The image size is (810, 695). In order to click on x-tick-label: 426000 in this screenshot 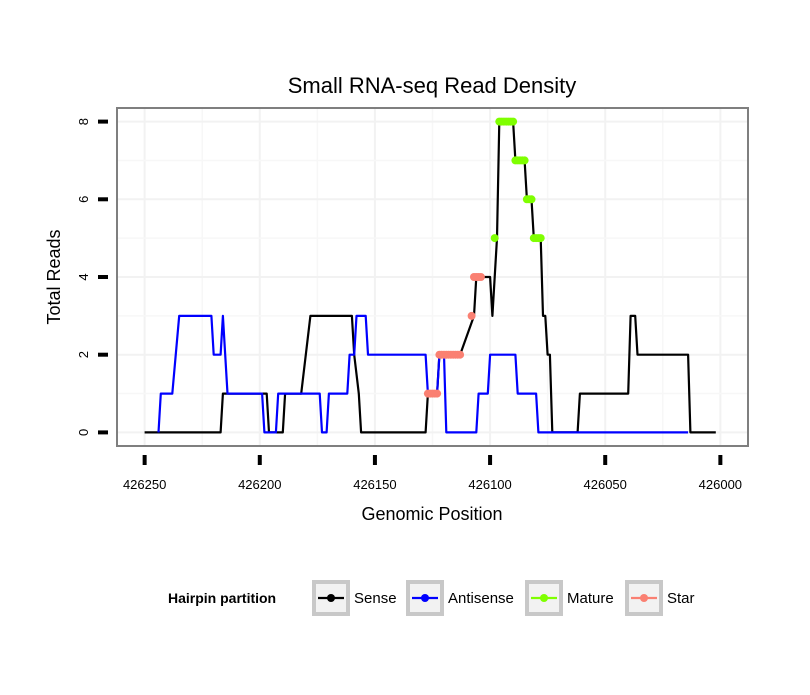, I will do `click(720, 484)`.